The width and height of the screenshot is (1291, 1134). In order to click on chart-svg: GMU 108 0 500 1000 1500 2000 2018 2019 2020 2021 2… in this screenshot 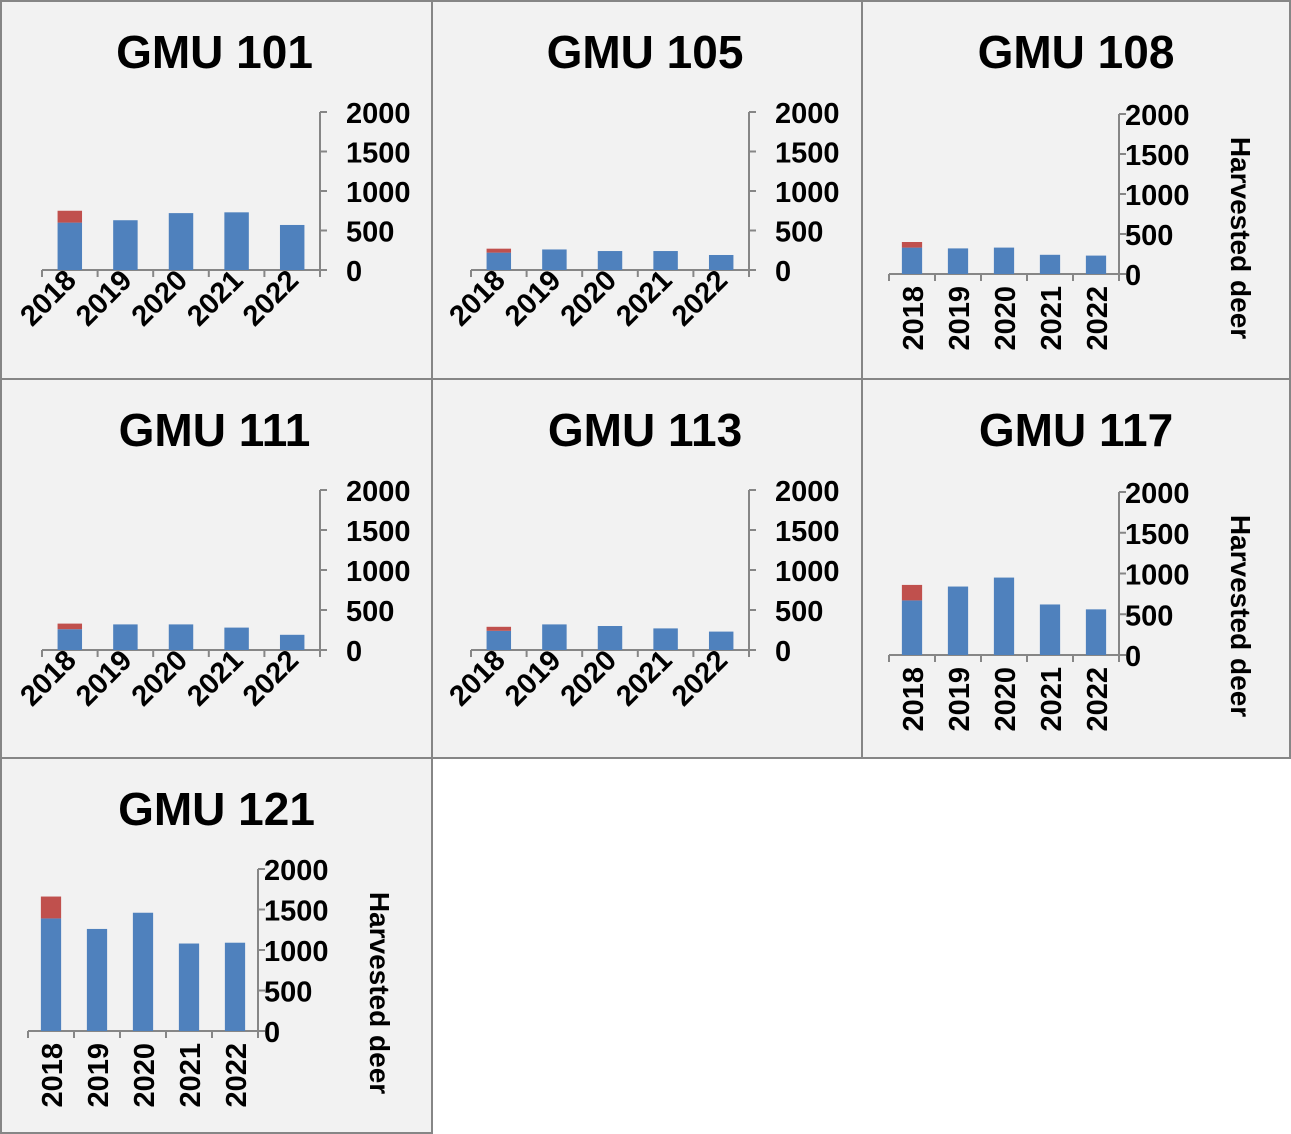, I will do `click(1072, 188)`.